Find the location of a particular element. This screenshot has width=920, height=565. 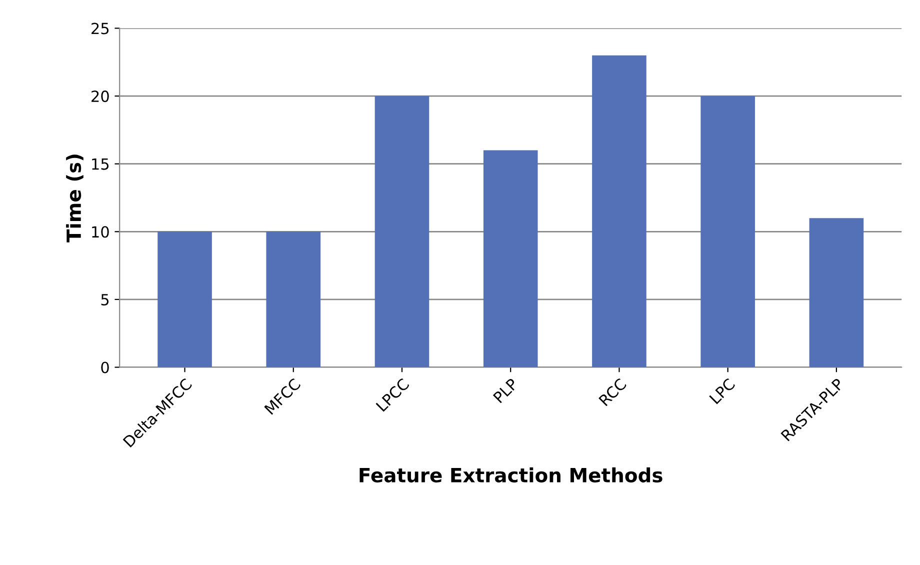

x-tick-label: LPC is located at coordinates (722, 391).